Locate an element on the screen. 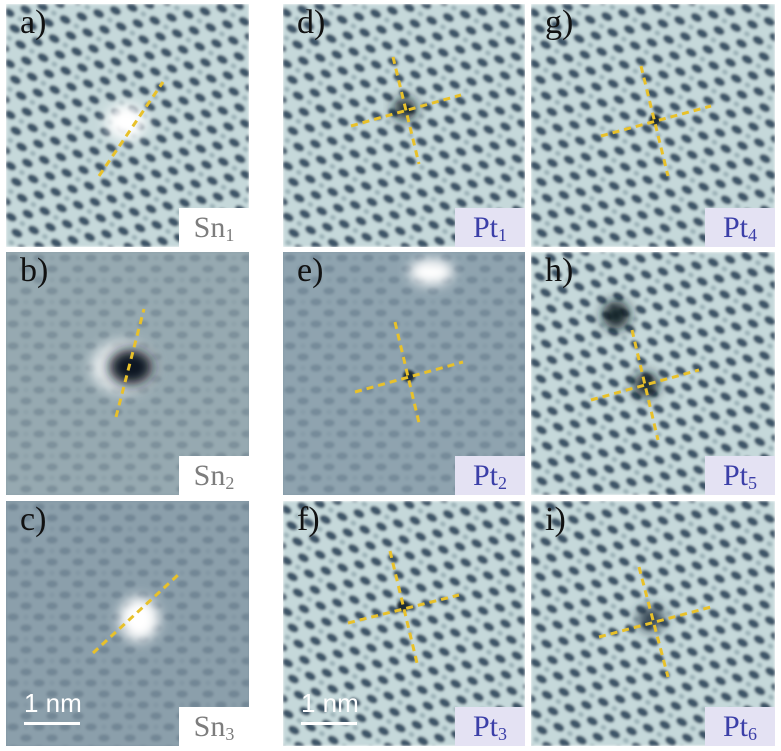  element-tag: Pt4 is located at coordinates (740, 227).